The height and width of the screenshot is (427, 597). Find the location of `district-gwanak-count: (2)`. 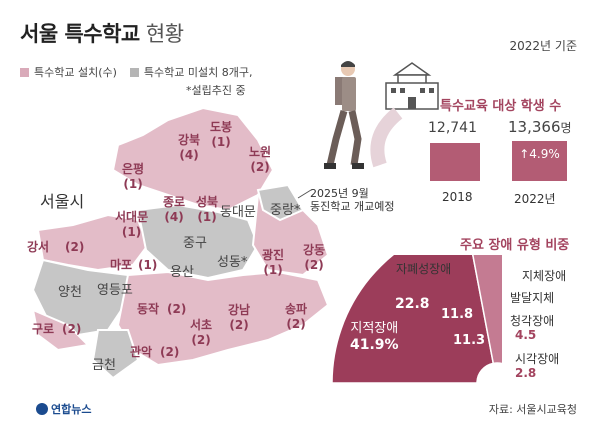

district-gwanak-count: (2) is located at coordinates (170, 352).